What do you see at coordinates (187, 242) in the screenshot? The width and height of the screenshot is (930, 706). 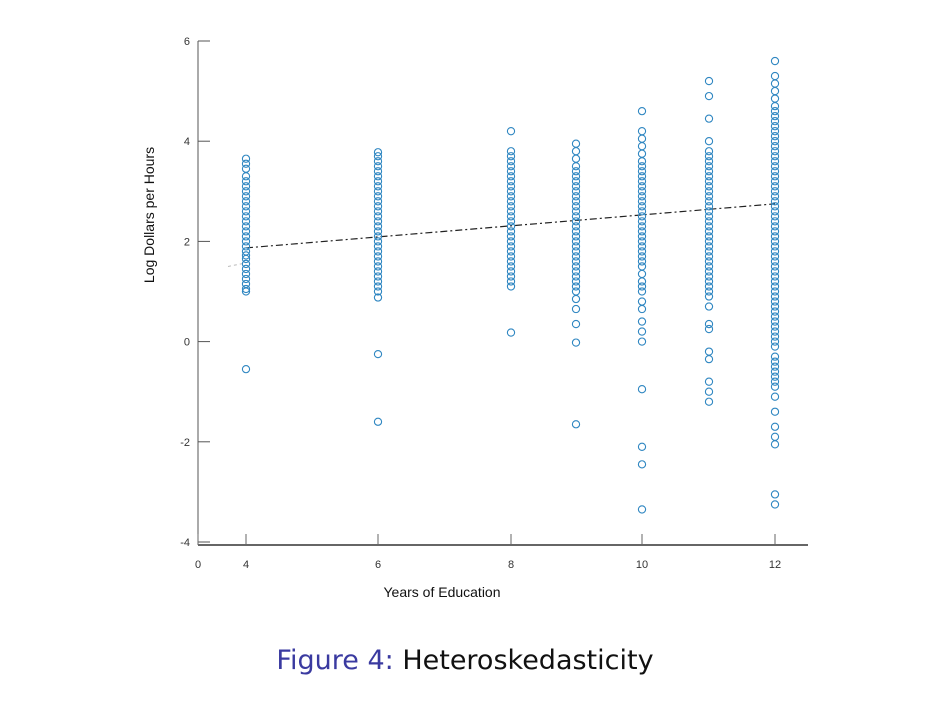 I see `y-tick-label: 2` at bounding box center [187, 242].